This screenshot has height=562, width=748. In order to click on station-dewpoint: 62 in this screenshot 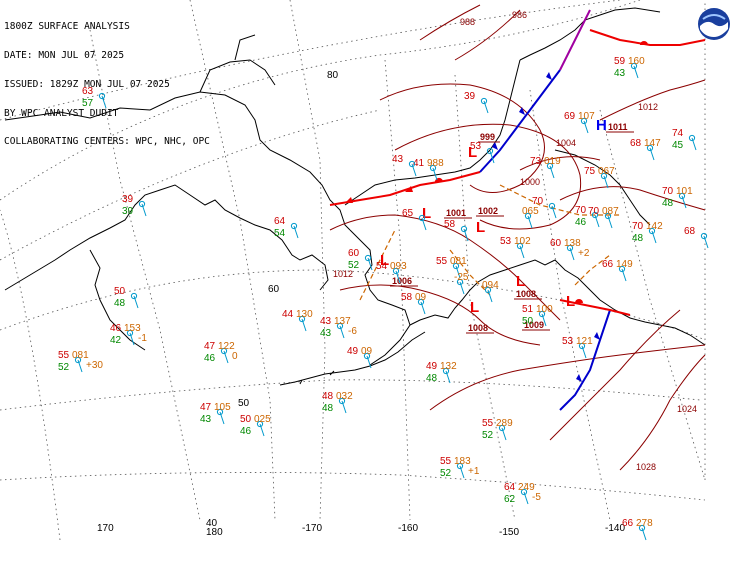, I will do `click(510, 499)`.